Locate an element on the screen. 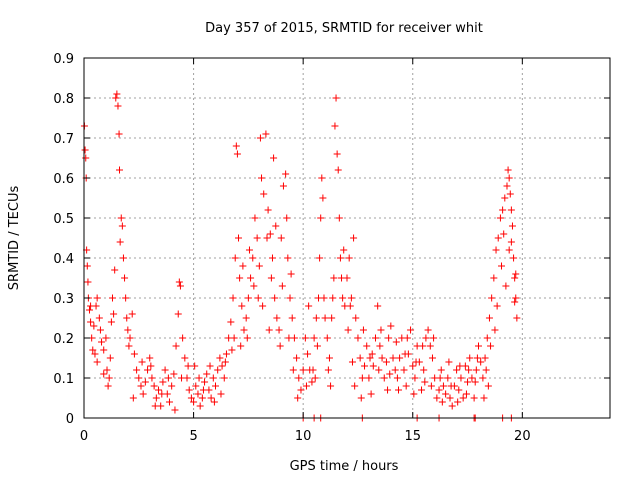 Image resolution: width=640 pixels, height=480 pixels. y-tick-label: 0.6 is located at coordinates (63, 179).